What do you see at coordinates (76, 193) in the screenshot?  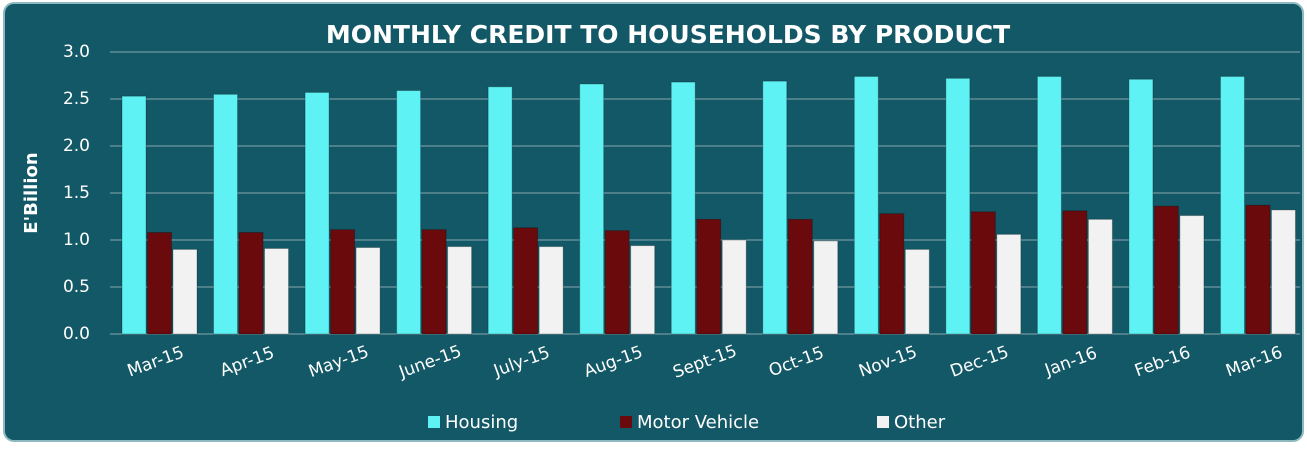 I see `y-tick-label: 1.5` at bounding box center [76, 193].